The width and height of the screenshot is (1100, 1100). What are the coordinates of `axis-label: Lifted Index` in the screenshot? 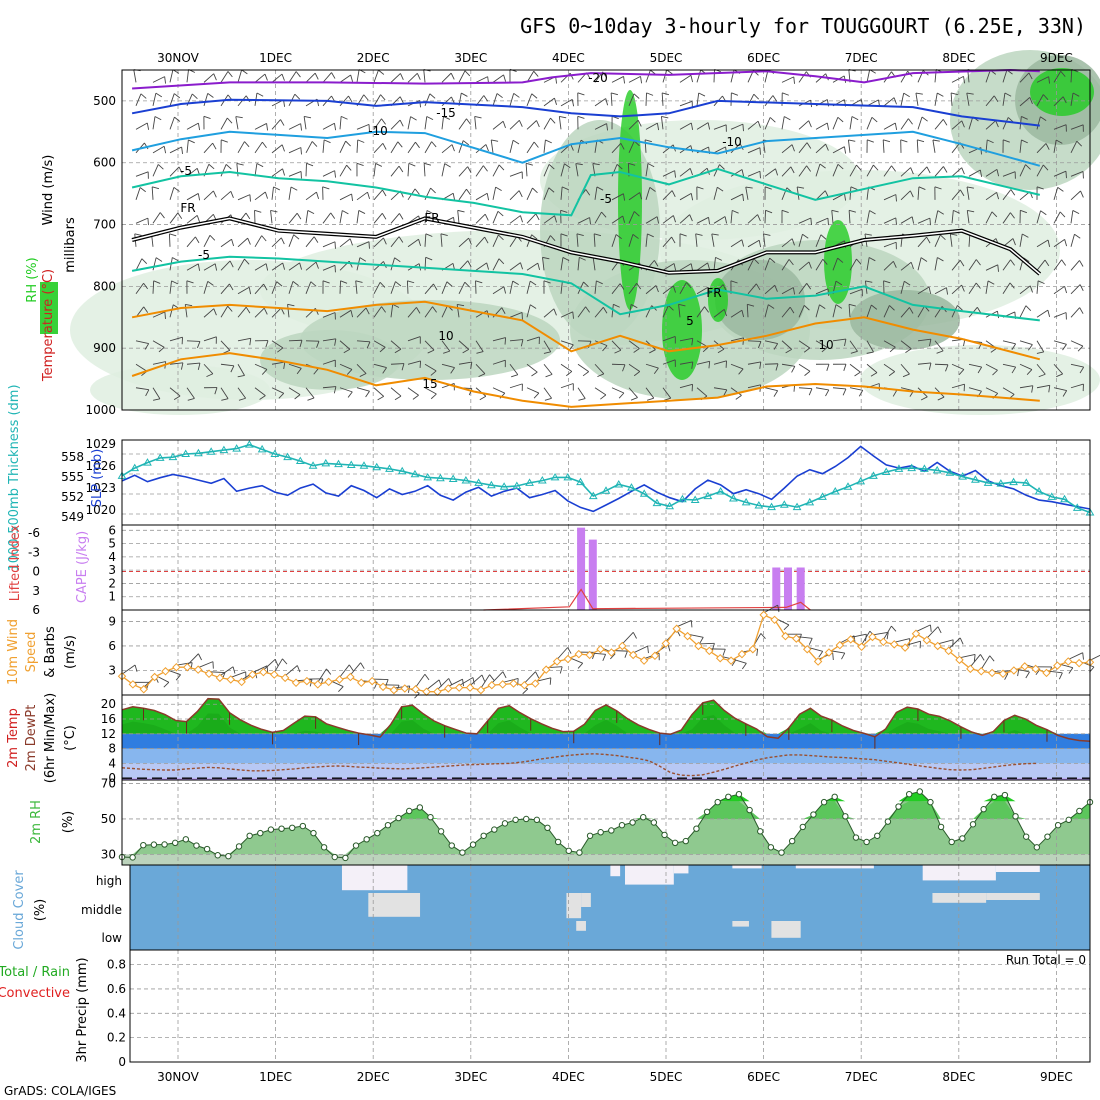 It's located at (15, 562).